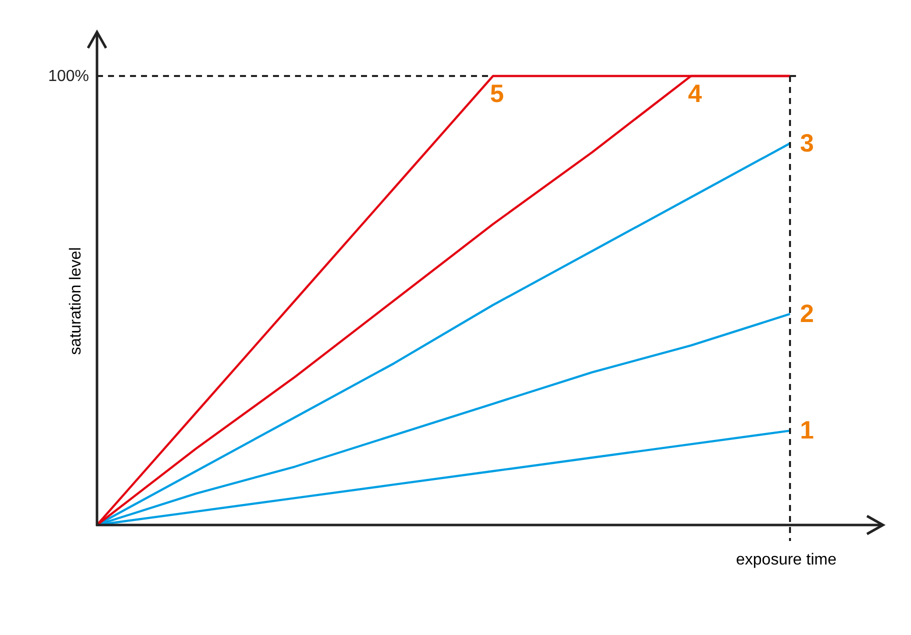  I want to click on series-label: 2, so click(807, 314).